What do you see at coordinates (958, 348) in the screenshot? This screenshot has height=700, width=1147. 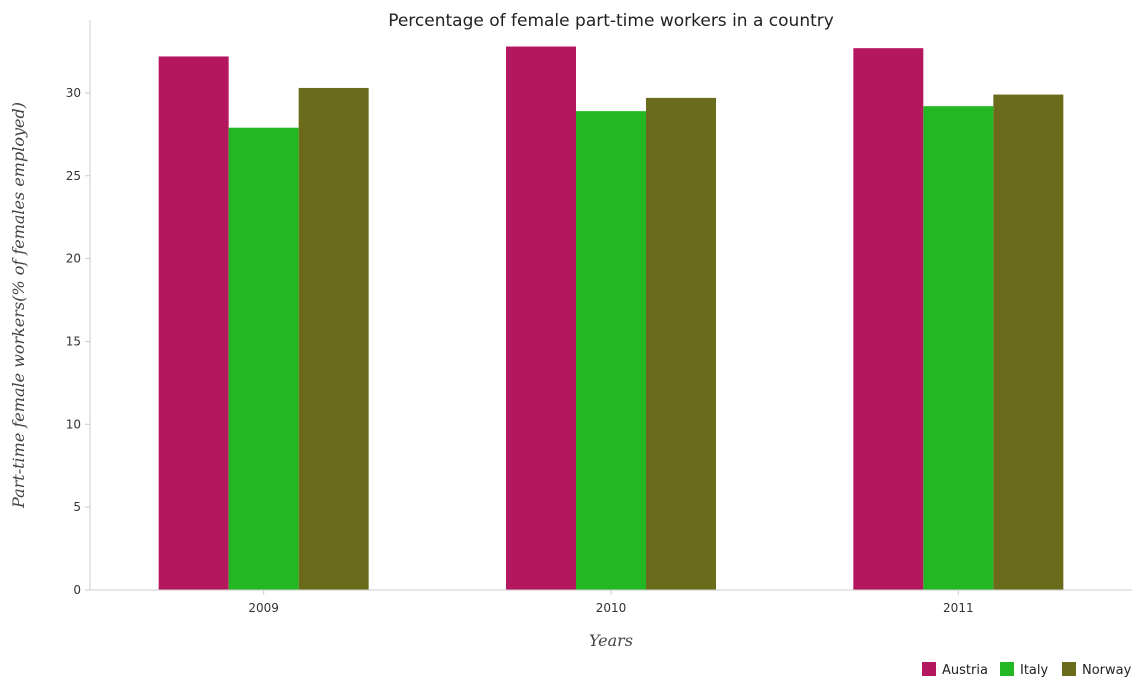 I see `bar-italy-2011` at bounding box center [958, 348].